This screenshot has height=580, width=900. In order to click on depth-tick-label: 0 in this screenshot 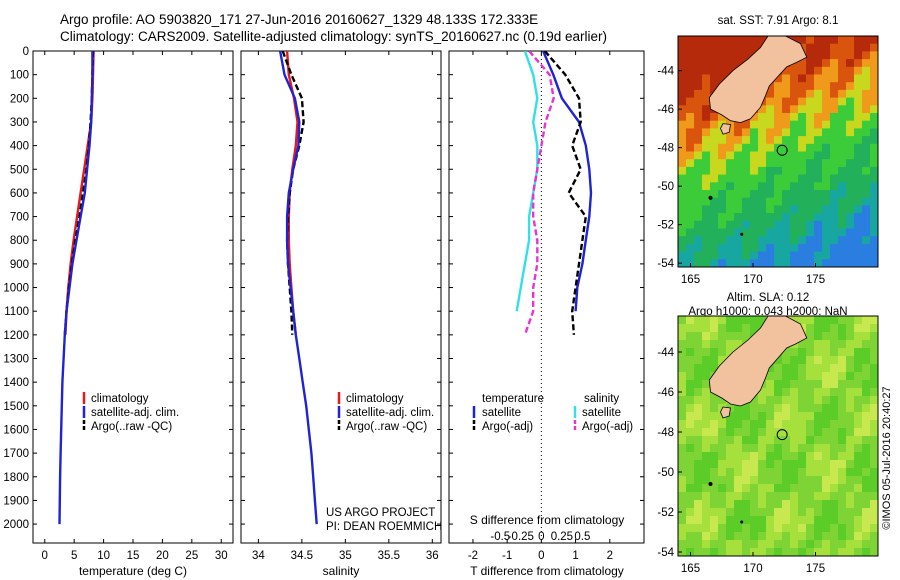, I will do `click(26, 52)`.